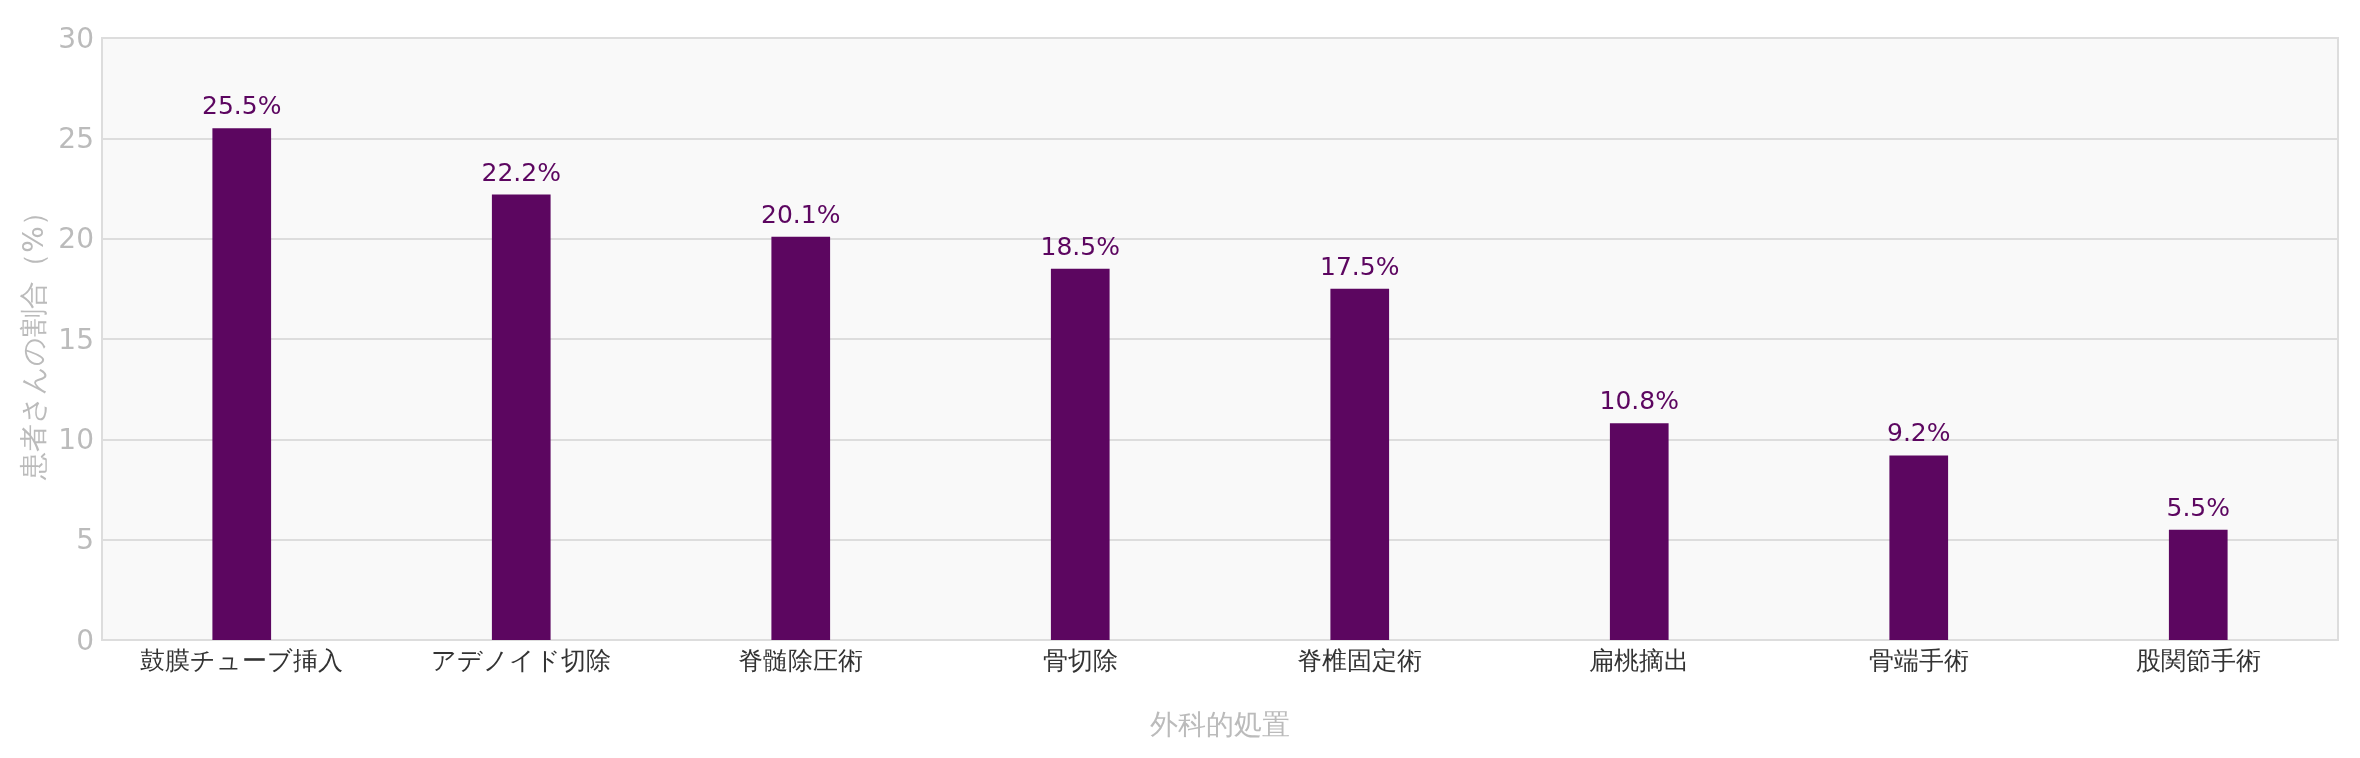 Image resolution: width=2360 pixels, height=758 pixels. What do you see at coordinates (521, 172) in the screenshot?
I see `data-label: 22.2%` at bounding box center [521, 172].